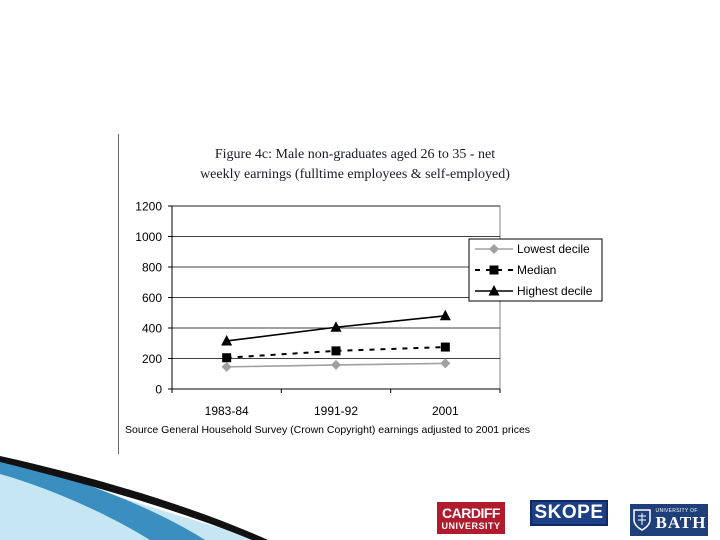 The height and width of the screenshot is (540, 720). I want to click on series-line, so click(336, 352).